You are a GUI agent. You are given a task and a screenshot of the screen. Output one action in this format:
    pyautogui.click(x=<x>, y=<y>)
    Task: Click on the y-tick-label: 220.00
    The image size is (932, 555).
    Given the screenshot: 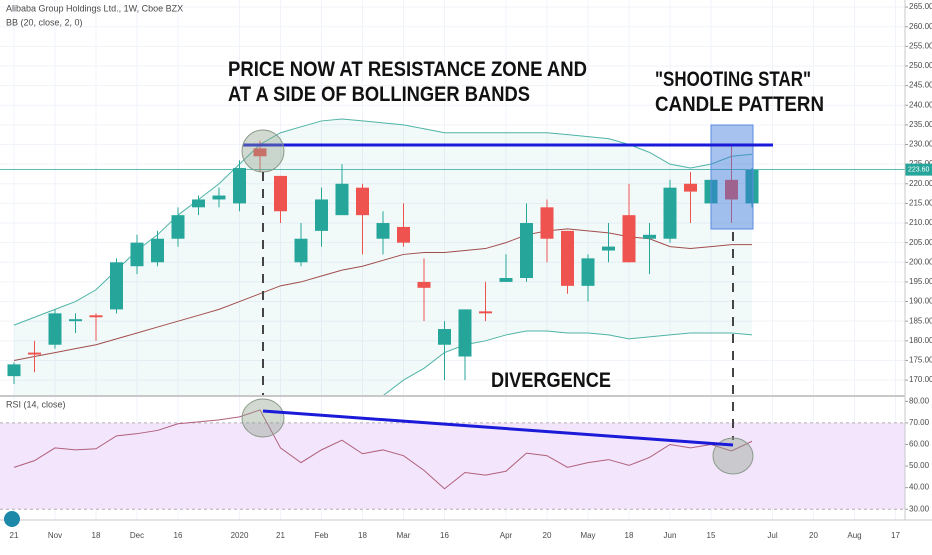 What is the action you would take?
    pyautogui.click(x=920, y=183)
    